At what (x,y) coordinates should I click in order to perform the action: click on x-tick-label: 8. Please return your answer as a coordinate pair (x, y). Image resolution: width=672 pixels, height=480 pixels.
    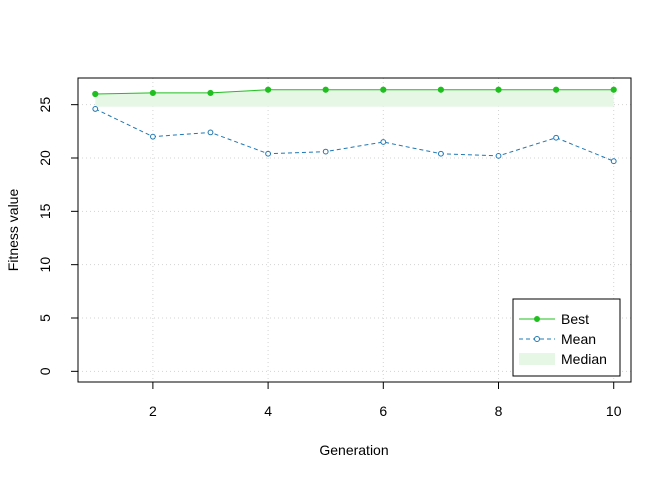
    Looking at the image, I should click on (499, 411).